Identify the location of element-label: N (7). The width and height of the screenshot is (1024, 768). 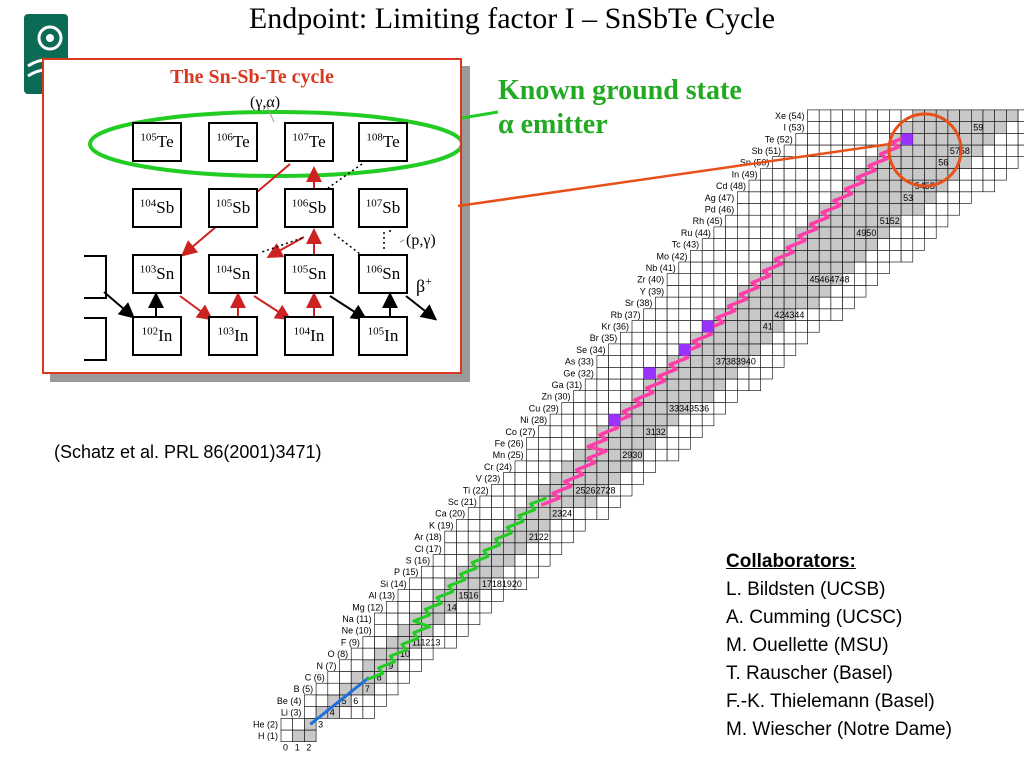
(327, 666).